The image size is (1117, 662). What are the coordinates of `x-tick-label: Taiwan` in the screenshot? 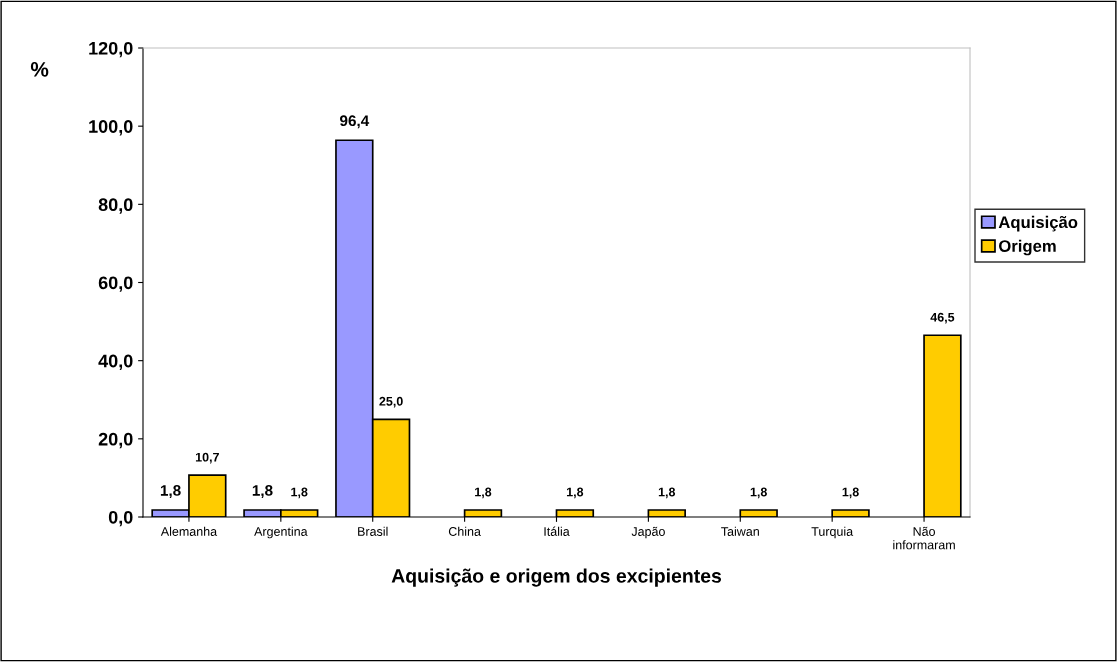 It's located at (740, 531).